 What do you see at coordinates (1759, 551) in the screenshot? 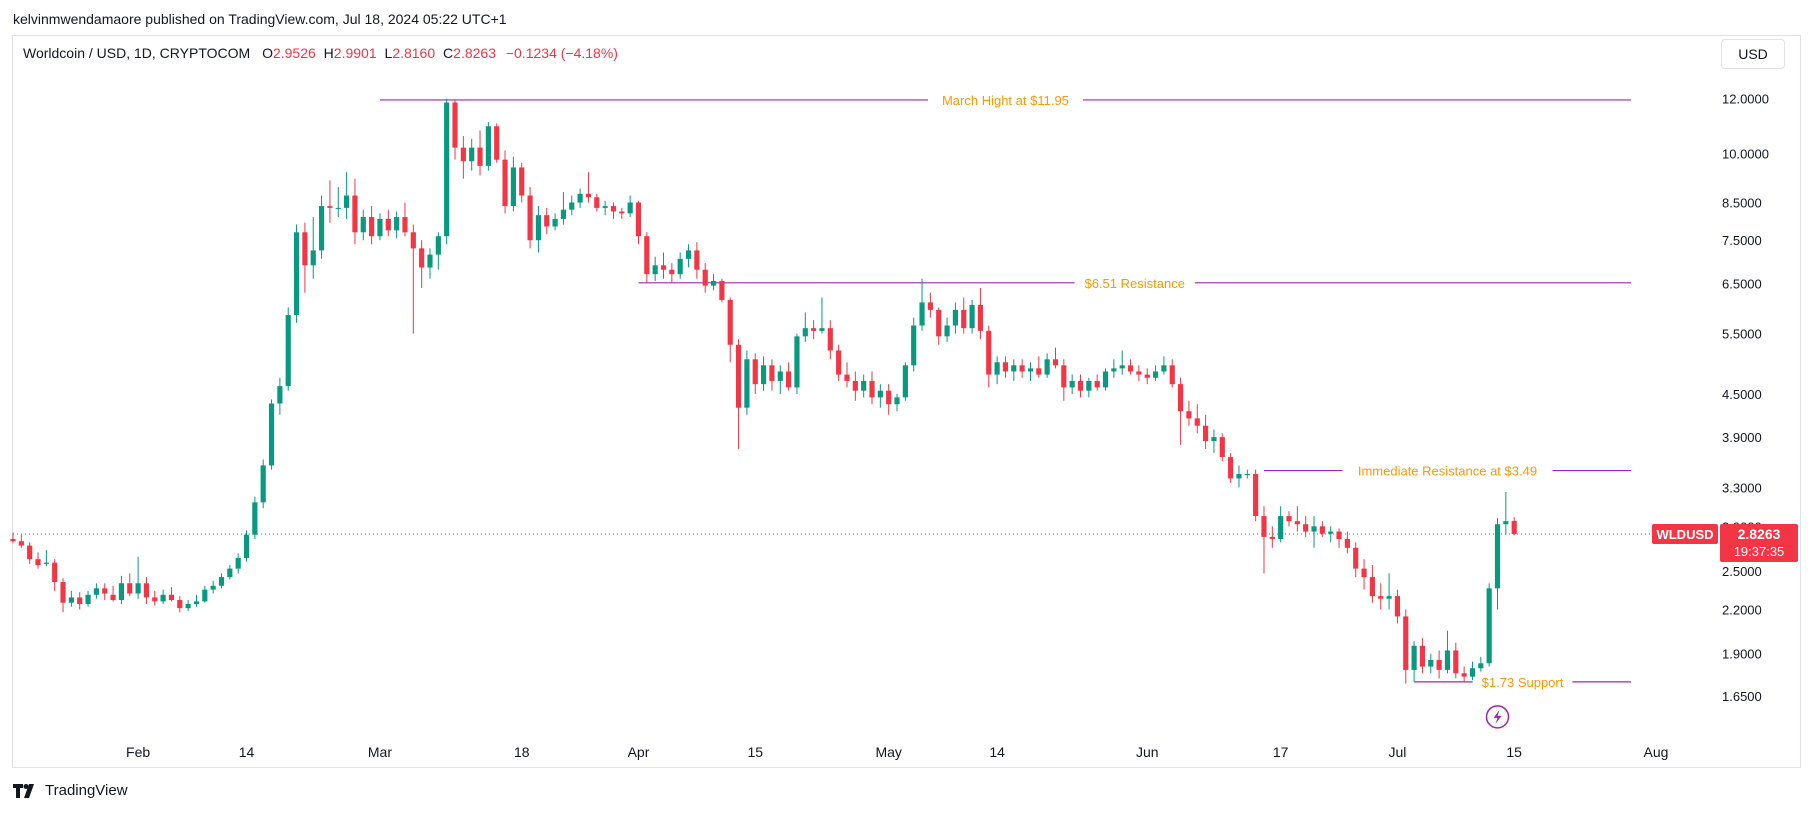
I see `price-badge-countdown: 19:37:35` at bounding box center [1759, 551].